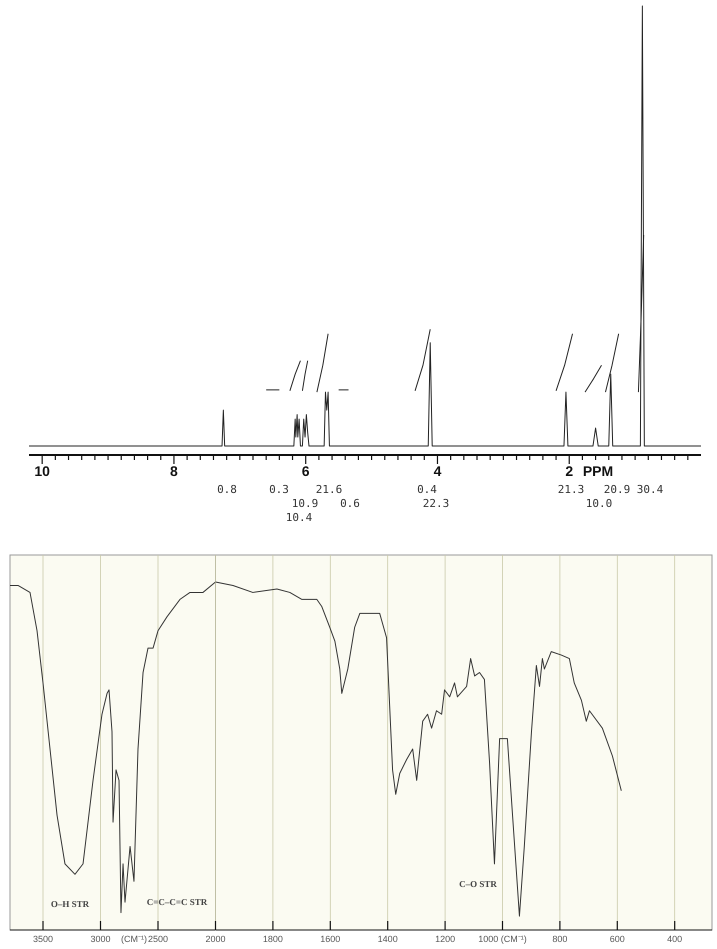 The height and width of the screenshot is (949, 717). I want to click on text: 0.8, so click(227, 489).